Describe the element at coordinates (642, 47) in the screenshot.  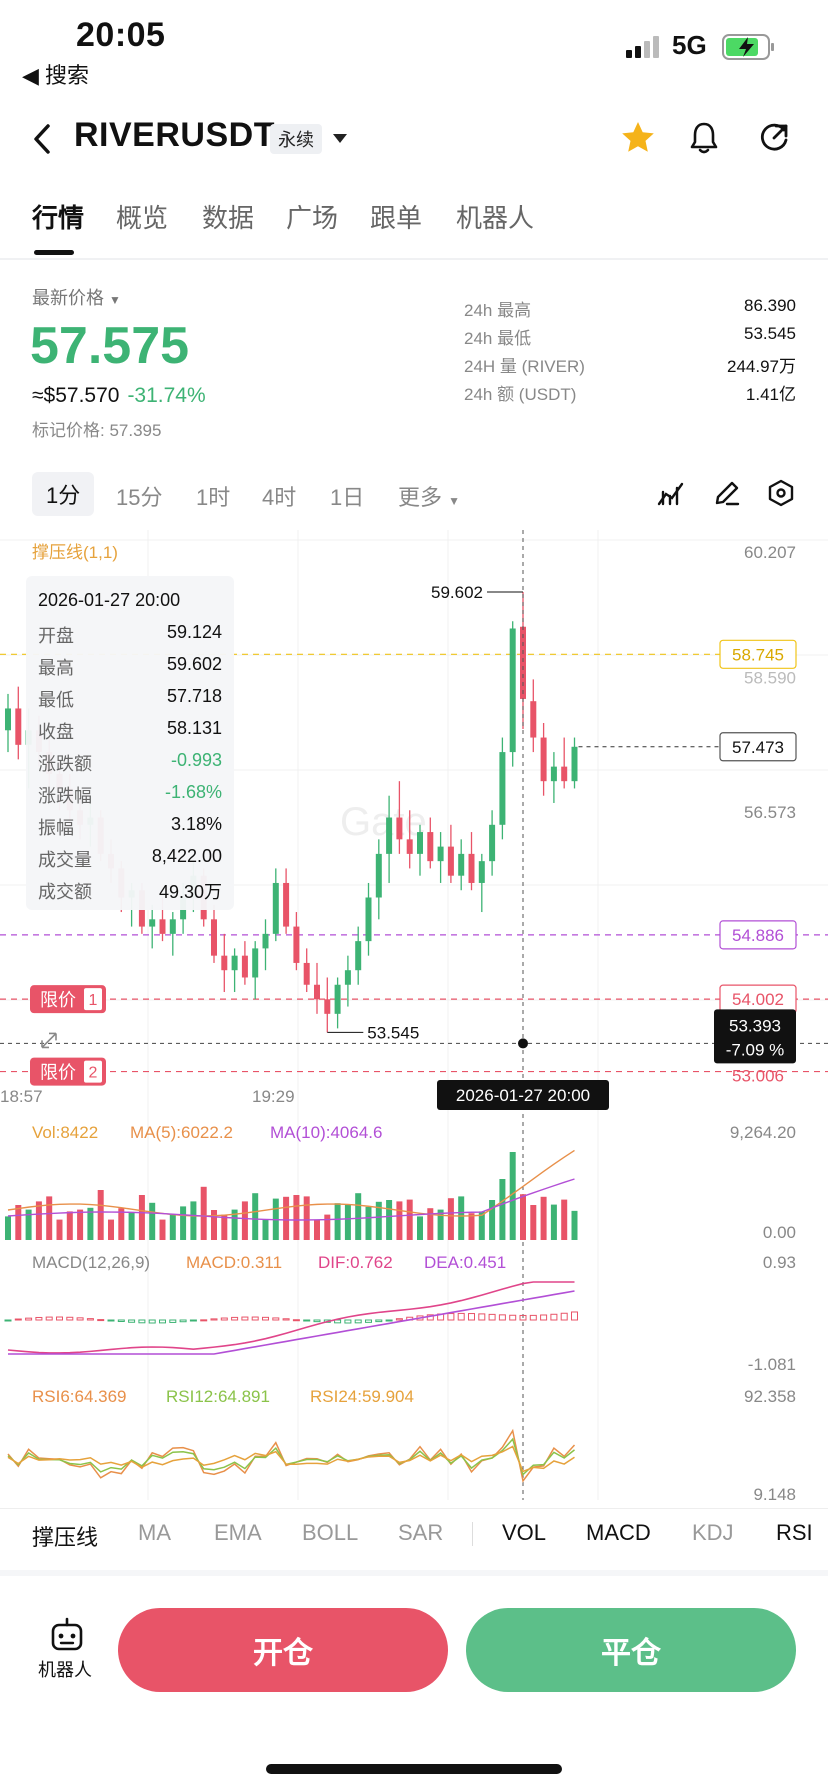
I see `signal-icon` at that location.